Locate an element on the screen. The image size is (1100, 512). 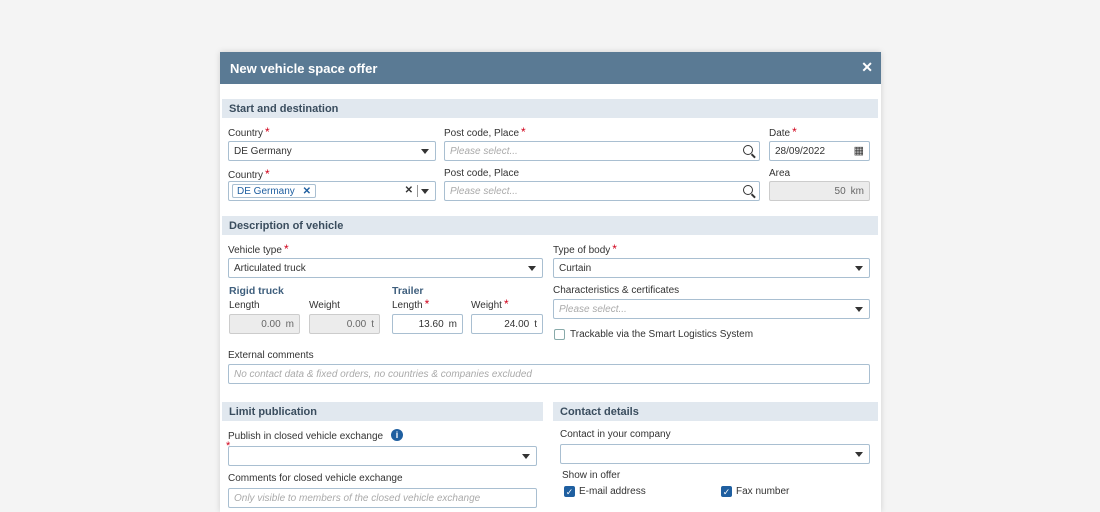
show-in-offer-label: Show in offer is located at coordinates (591, 475).